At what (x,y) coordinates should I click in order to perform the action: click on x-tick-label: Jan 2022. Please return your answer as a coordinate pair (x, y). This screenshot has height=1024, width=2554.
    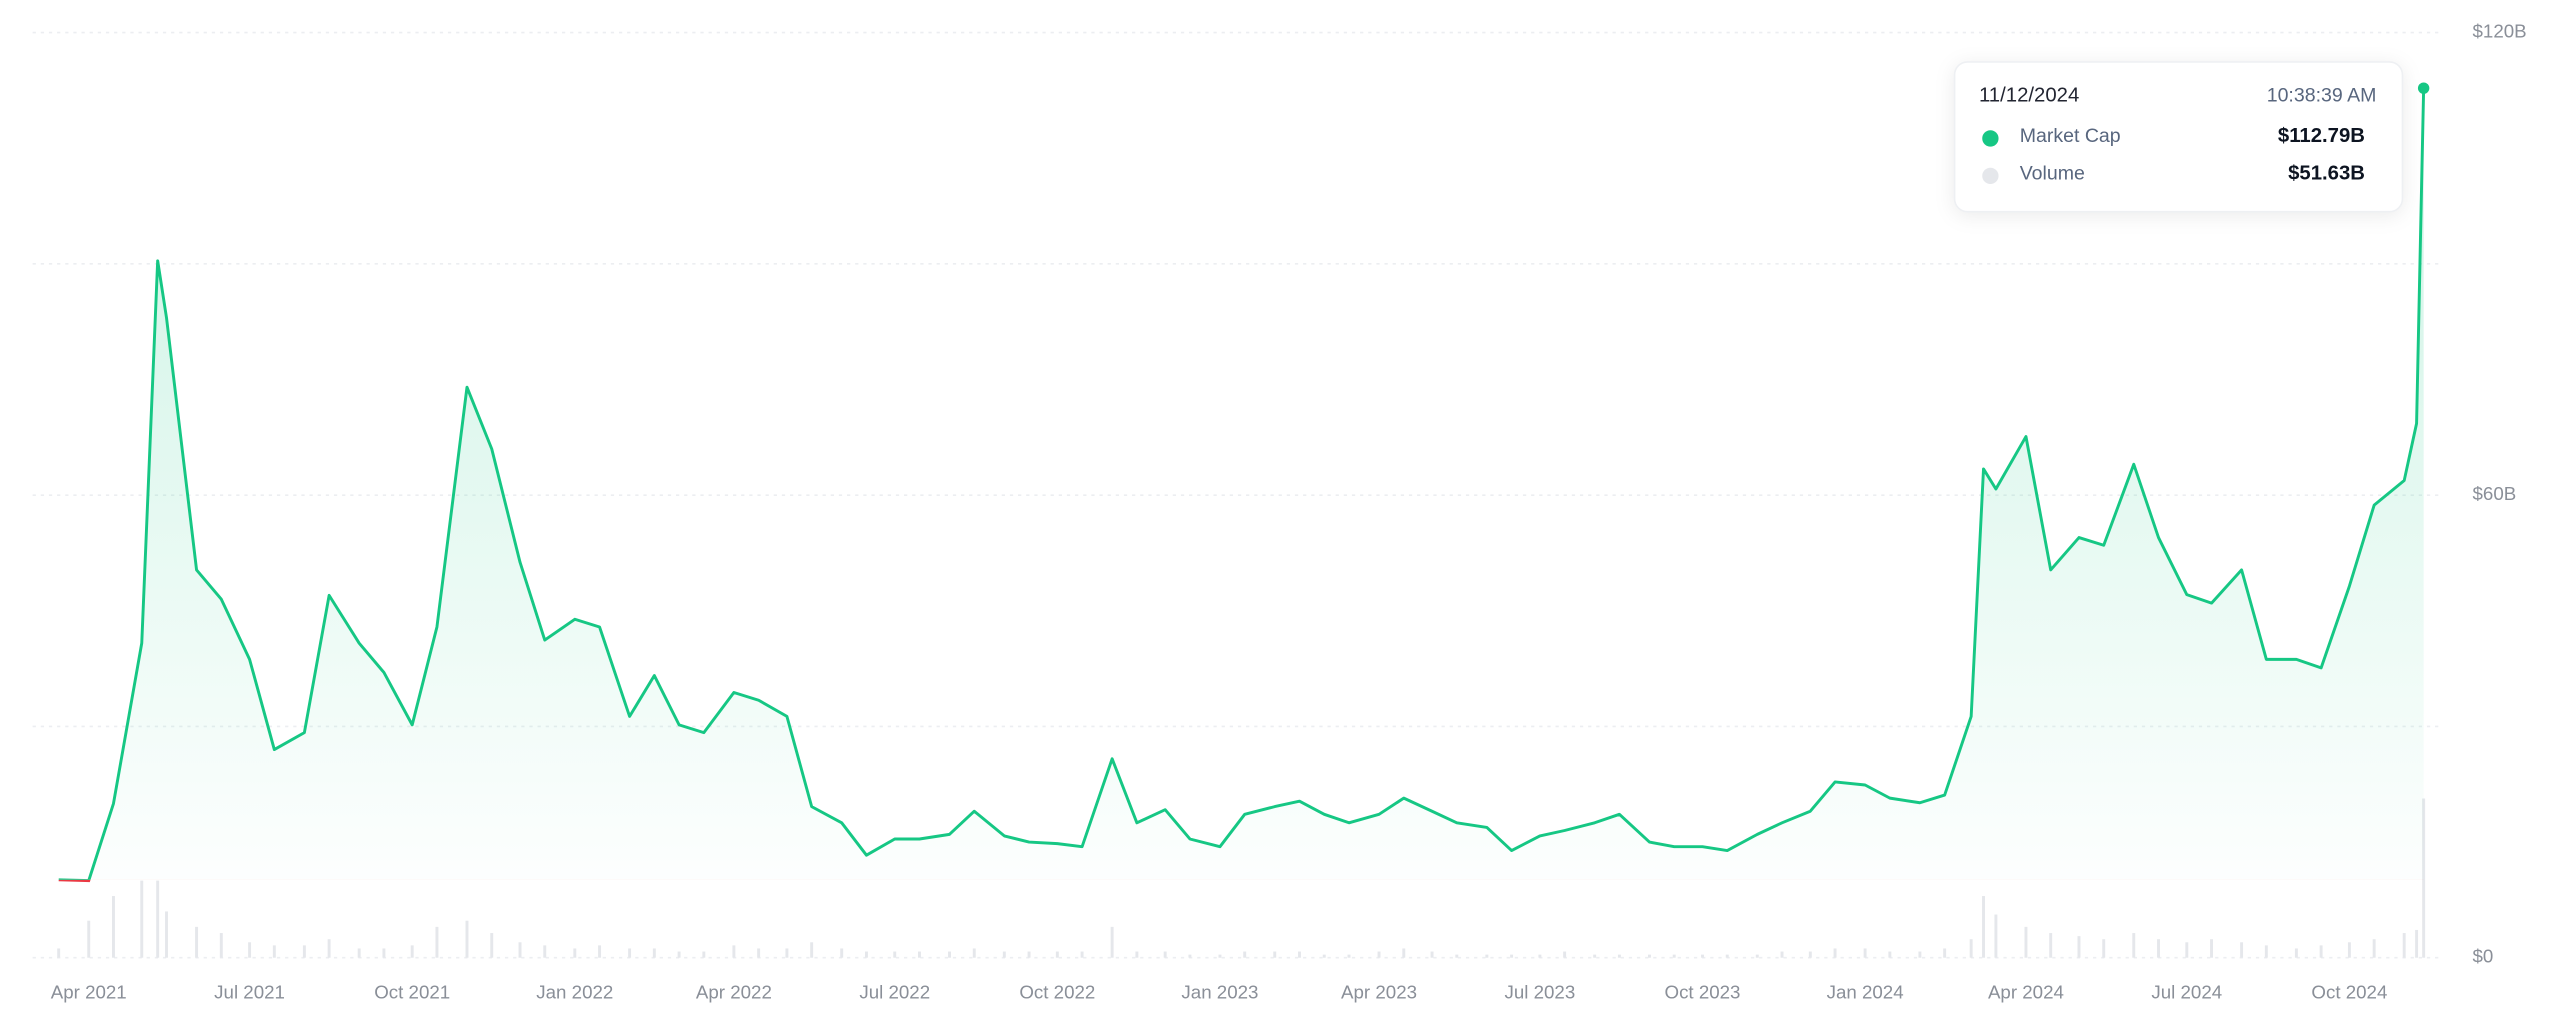
    Looking at the image, I should click on (574, 991).